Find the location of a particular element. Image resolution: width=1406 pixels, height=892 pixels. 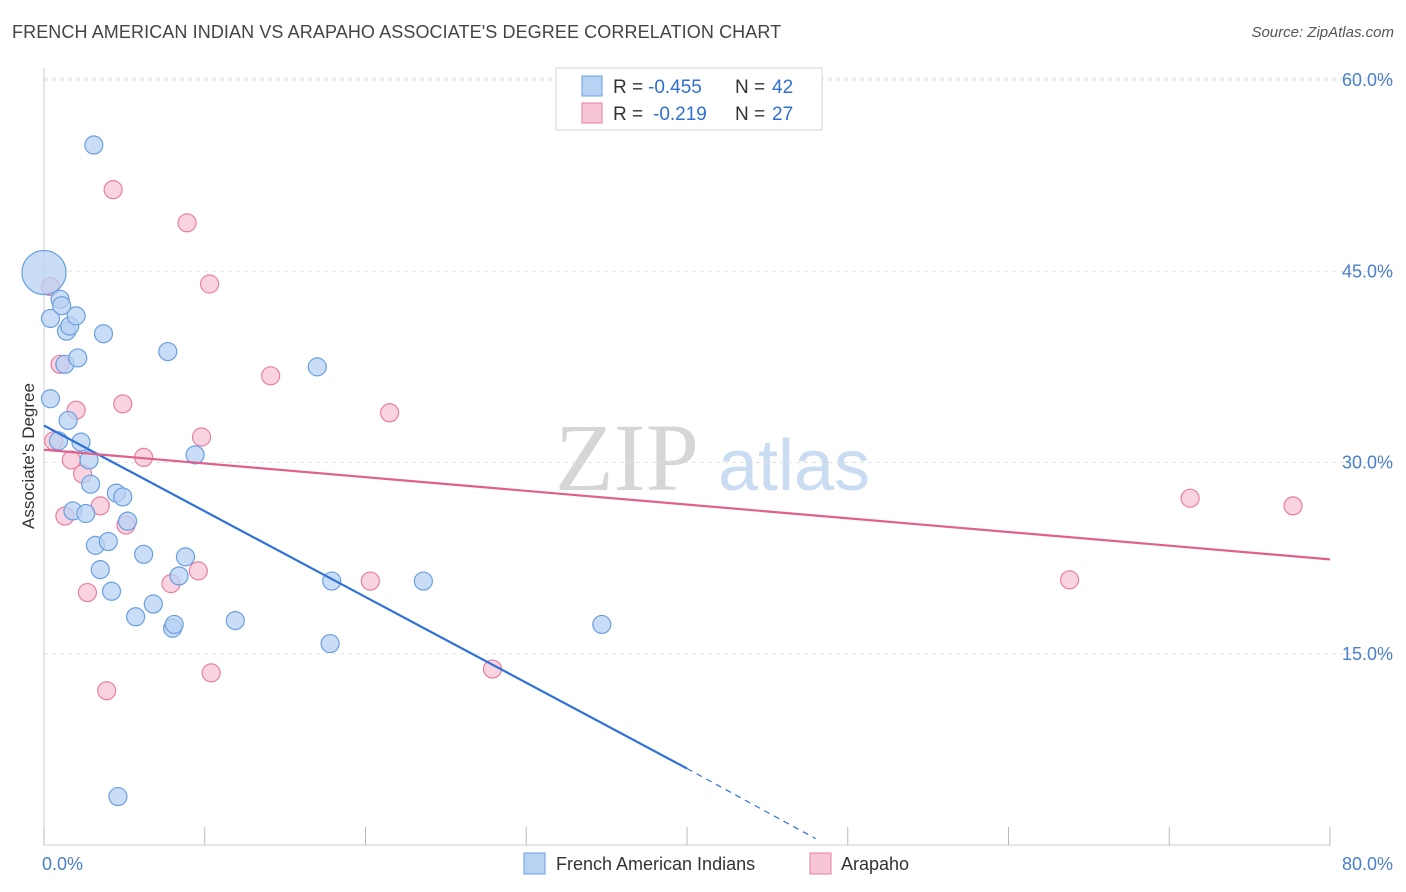

legend-n-label-1: N = is located at coordinates (750, 87).